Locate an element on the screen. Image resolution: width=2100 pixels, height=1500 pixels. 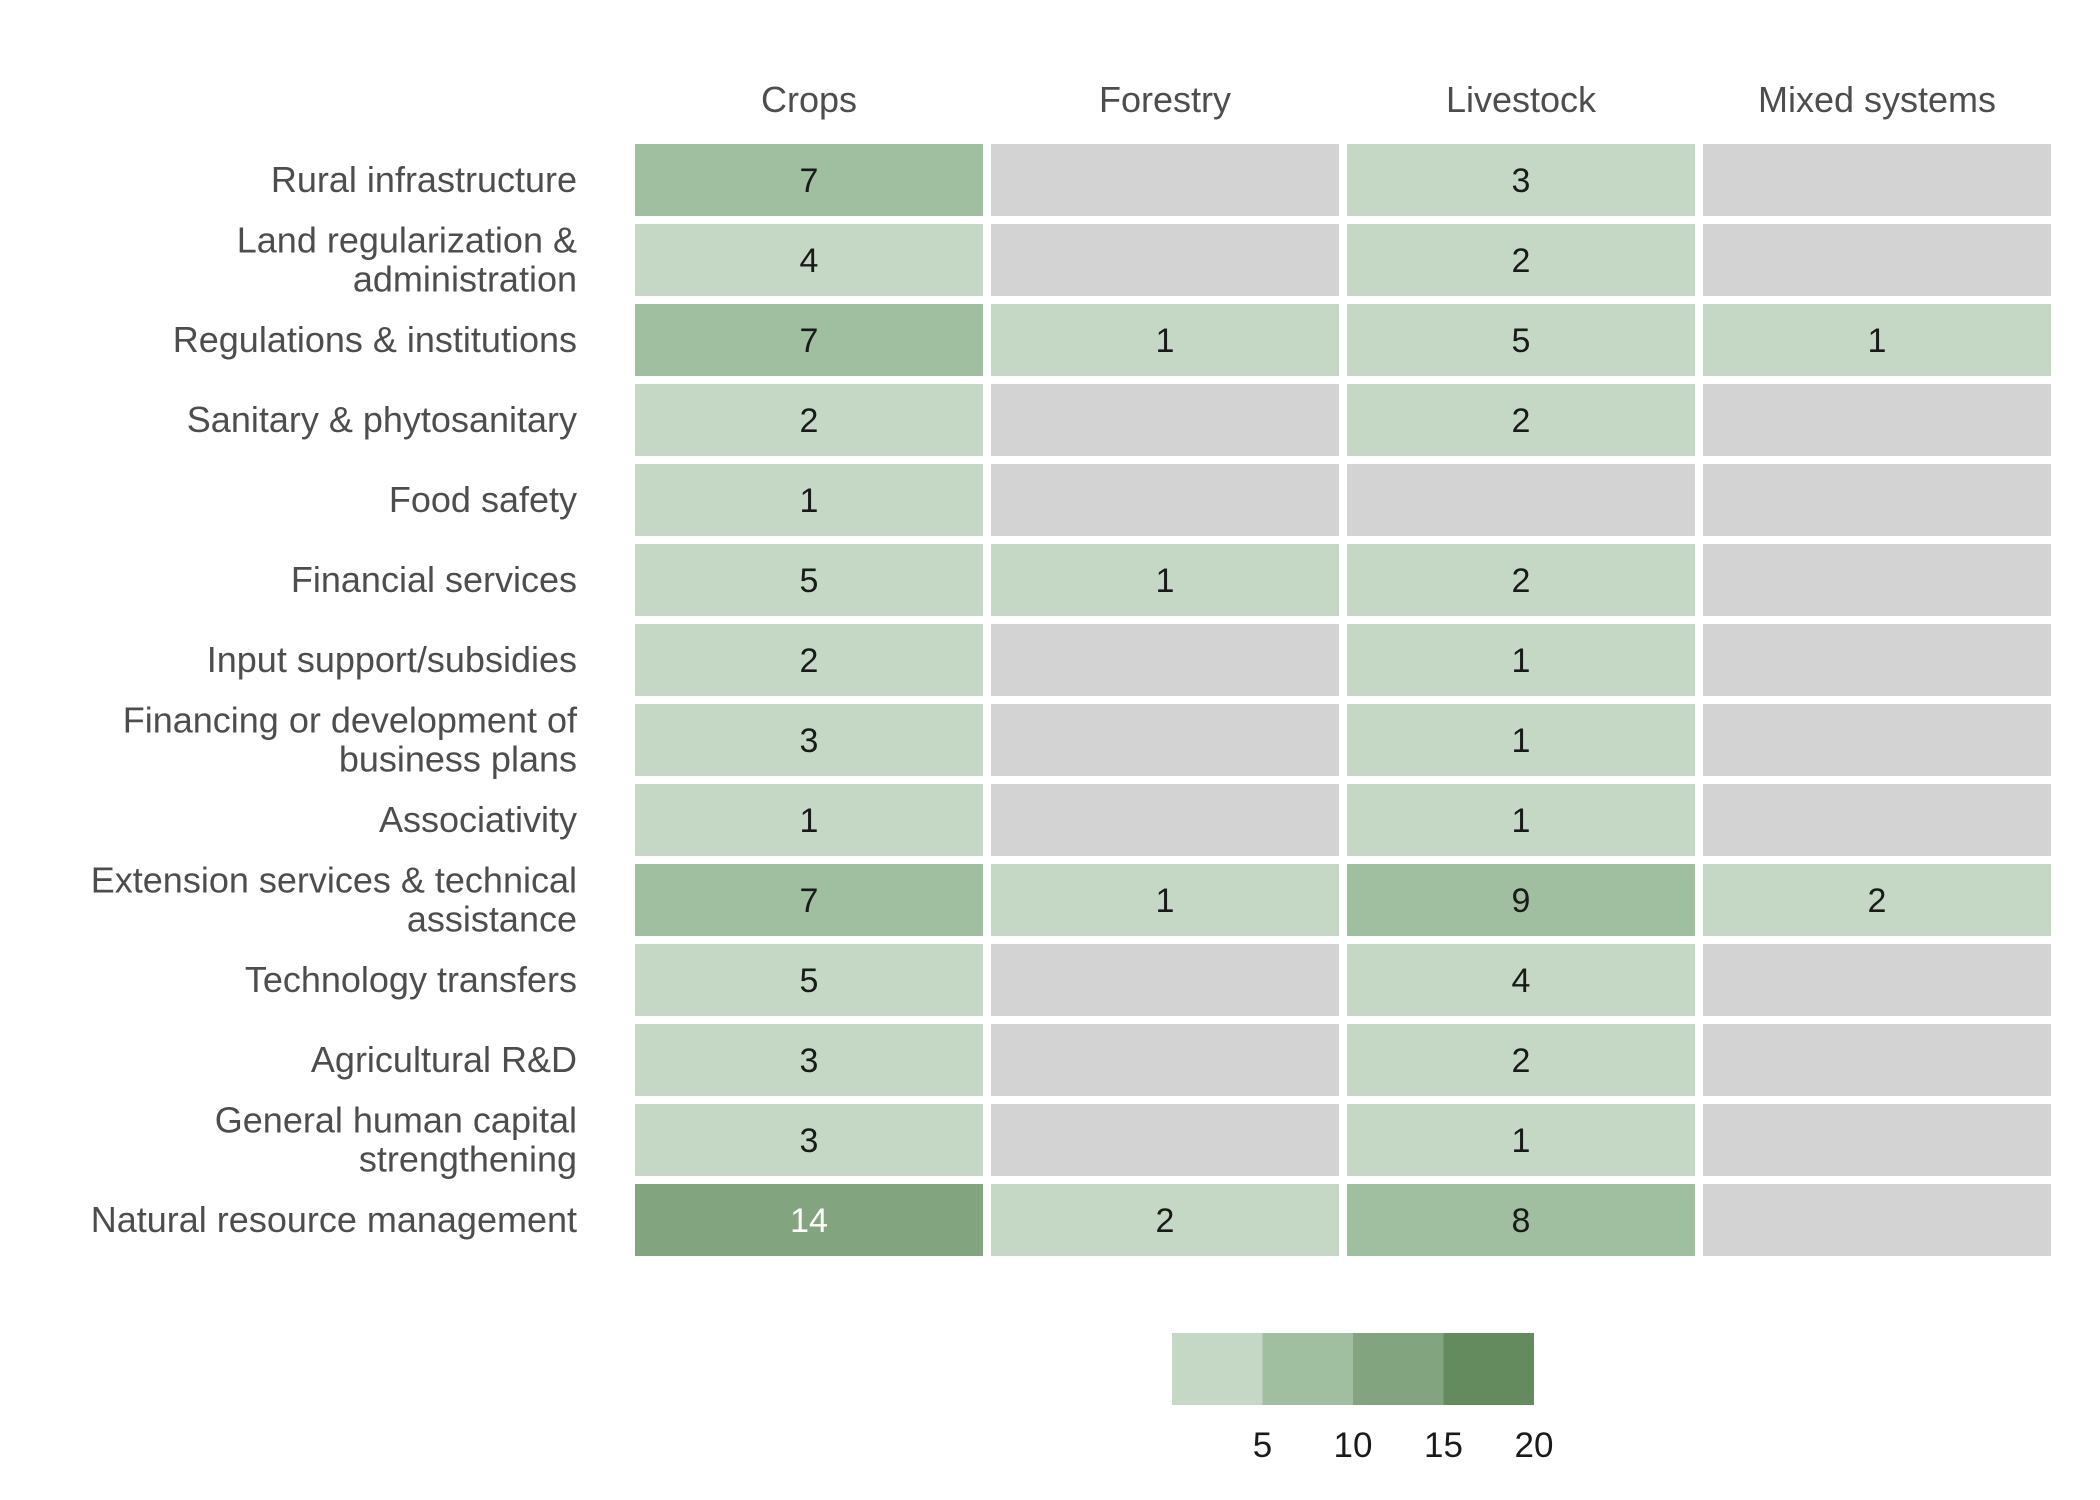
cell-associativity-livestock is located at coordinates (1521, 820).